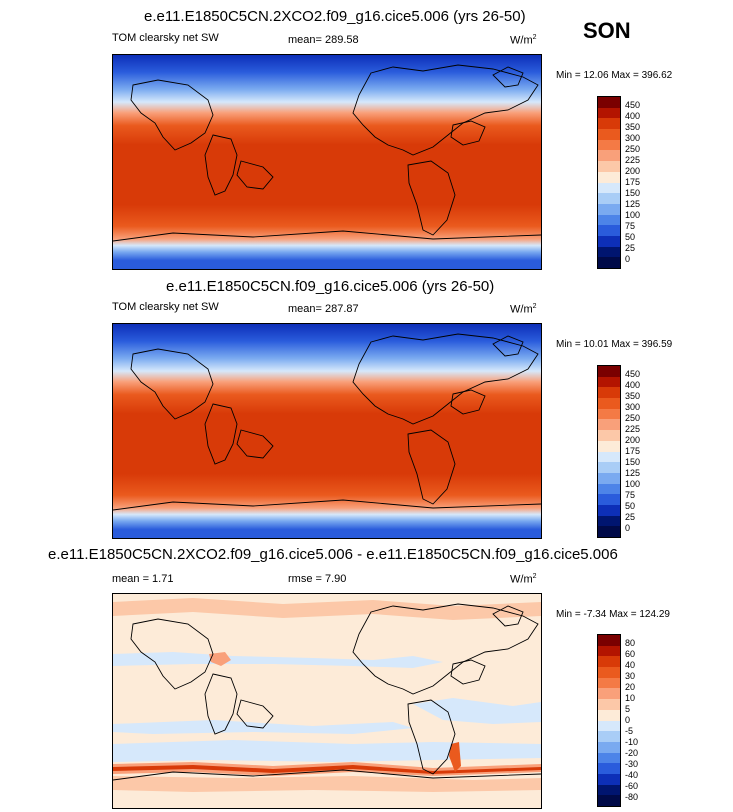 The height and width of the screenshot is (812, 733). Describe the element at coordinates (327, 692) in the screenshot. I see `panel3-coastlines` at that location.